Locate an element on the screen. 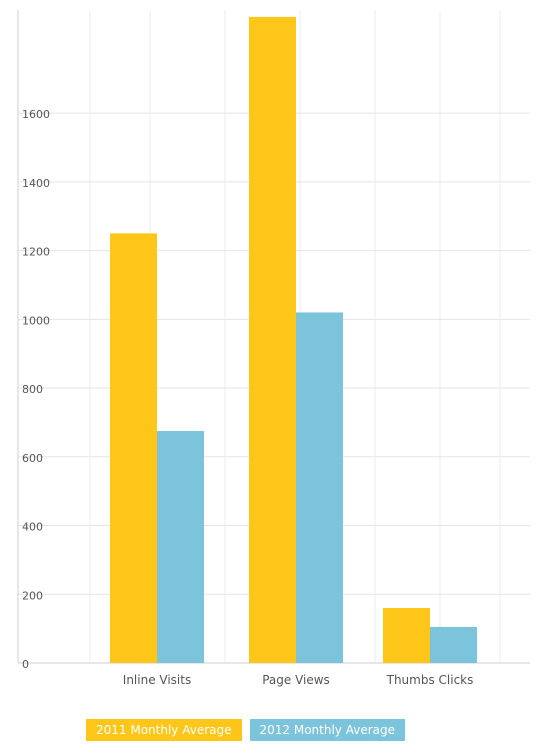 The height and width of the screenshot is (744, 545). y-tick-label: 1400 is located at coordinates (36, 183).